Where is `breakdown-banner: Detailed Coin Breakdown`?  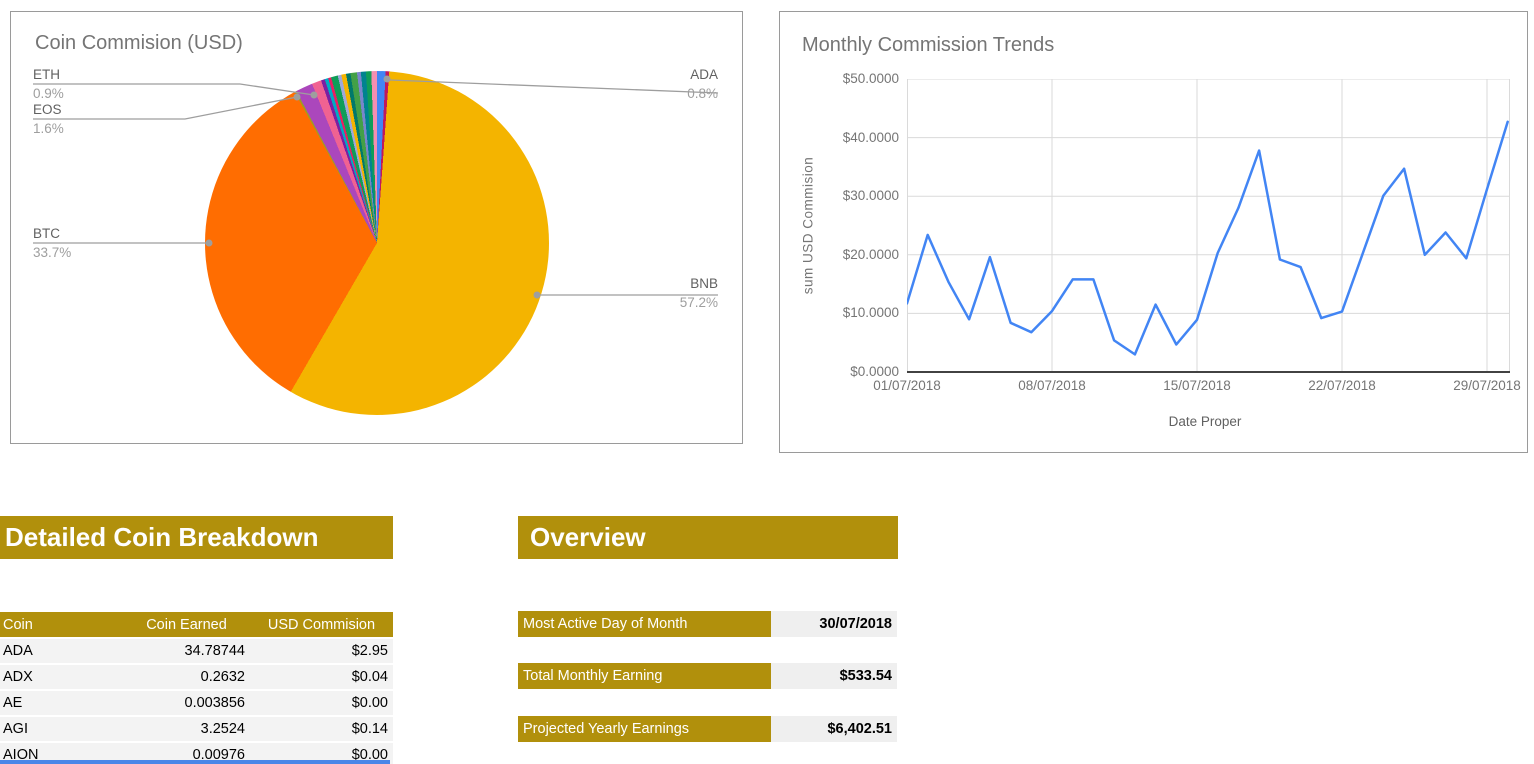
breakdown-banner: Detailed Coin Breakdown is located at coordinates (196, 537).